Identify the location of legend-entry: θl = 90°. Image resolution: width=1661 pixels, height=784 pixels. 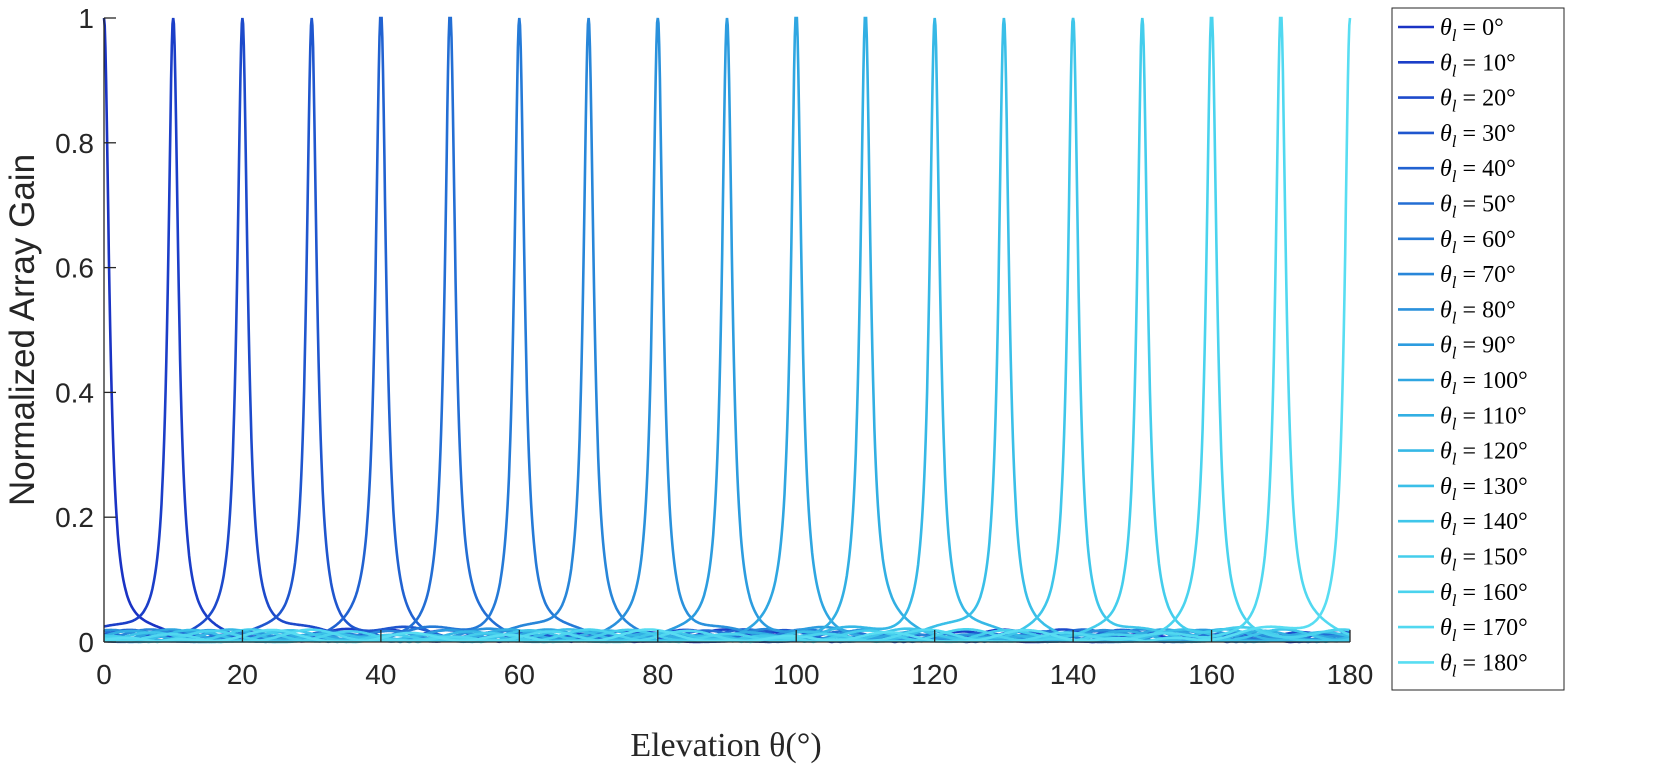
(1478, 348).